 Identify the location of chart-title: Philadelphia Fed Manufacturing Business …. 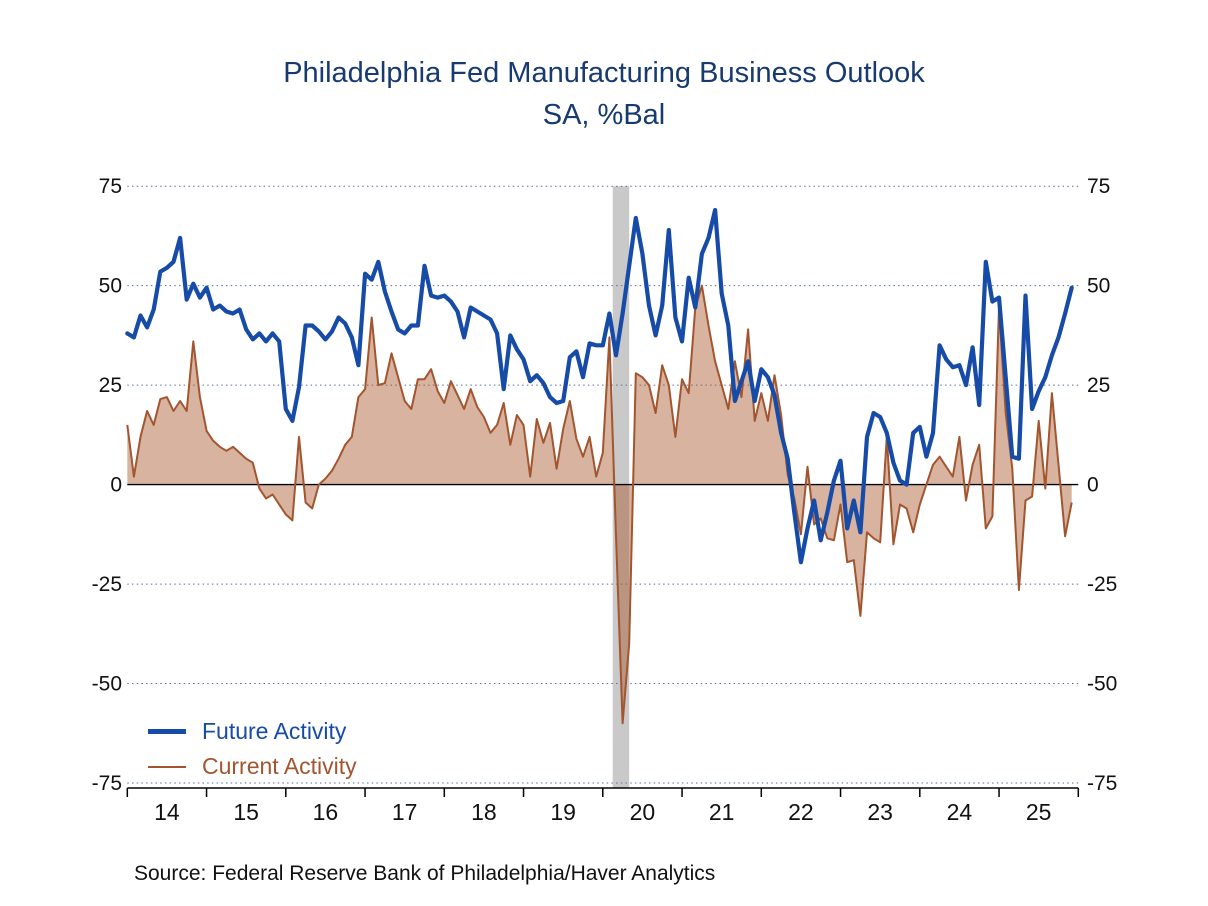
(604, 73).